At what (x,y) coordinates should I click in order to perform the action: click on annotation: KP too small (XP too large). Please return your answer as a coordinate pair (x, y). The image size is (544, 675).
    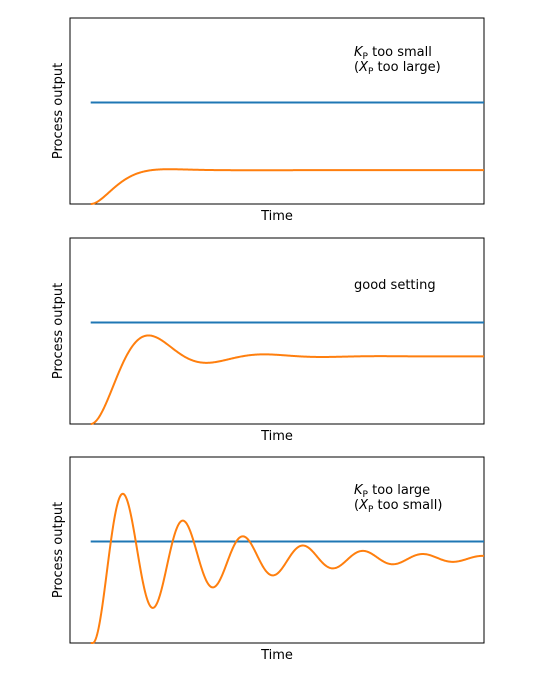
    Looking at the image, I should click on (397, 61).